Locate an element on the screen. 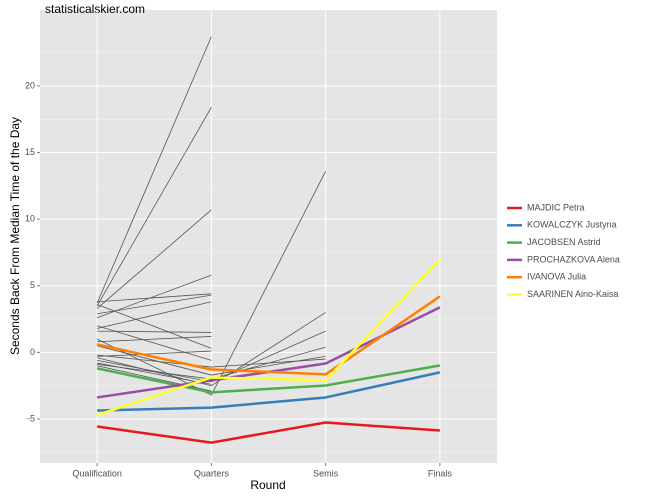  x-tick-label: Finals is located at coordinates (440, 473).